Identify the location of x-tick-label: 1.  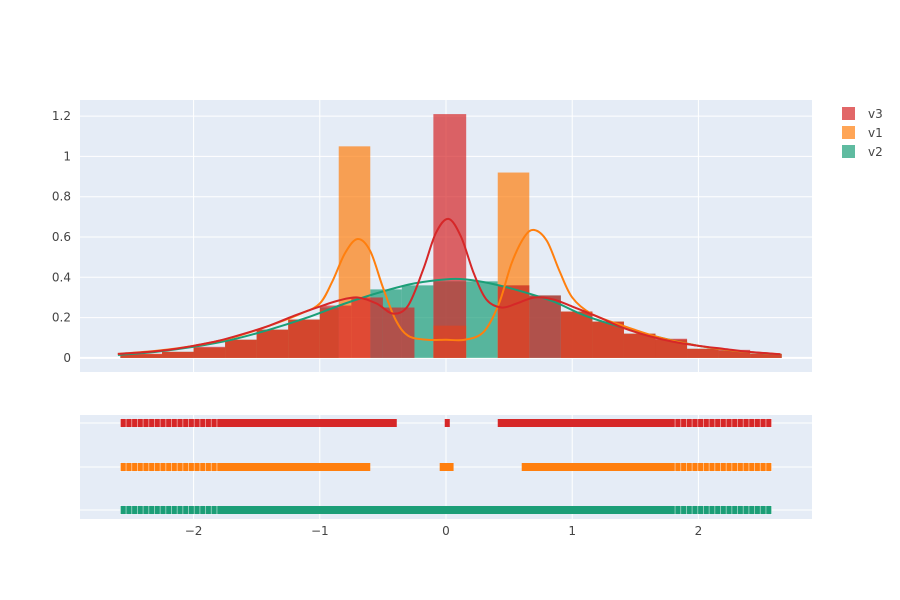
(572, 531).